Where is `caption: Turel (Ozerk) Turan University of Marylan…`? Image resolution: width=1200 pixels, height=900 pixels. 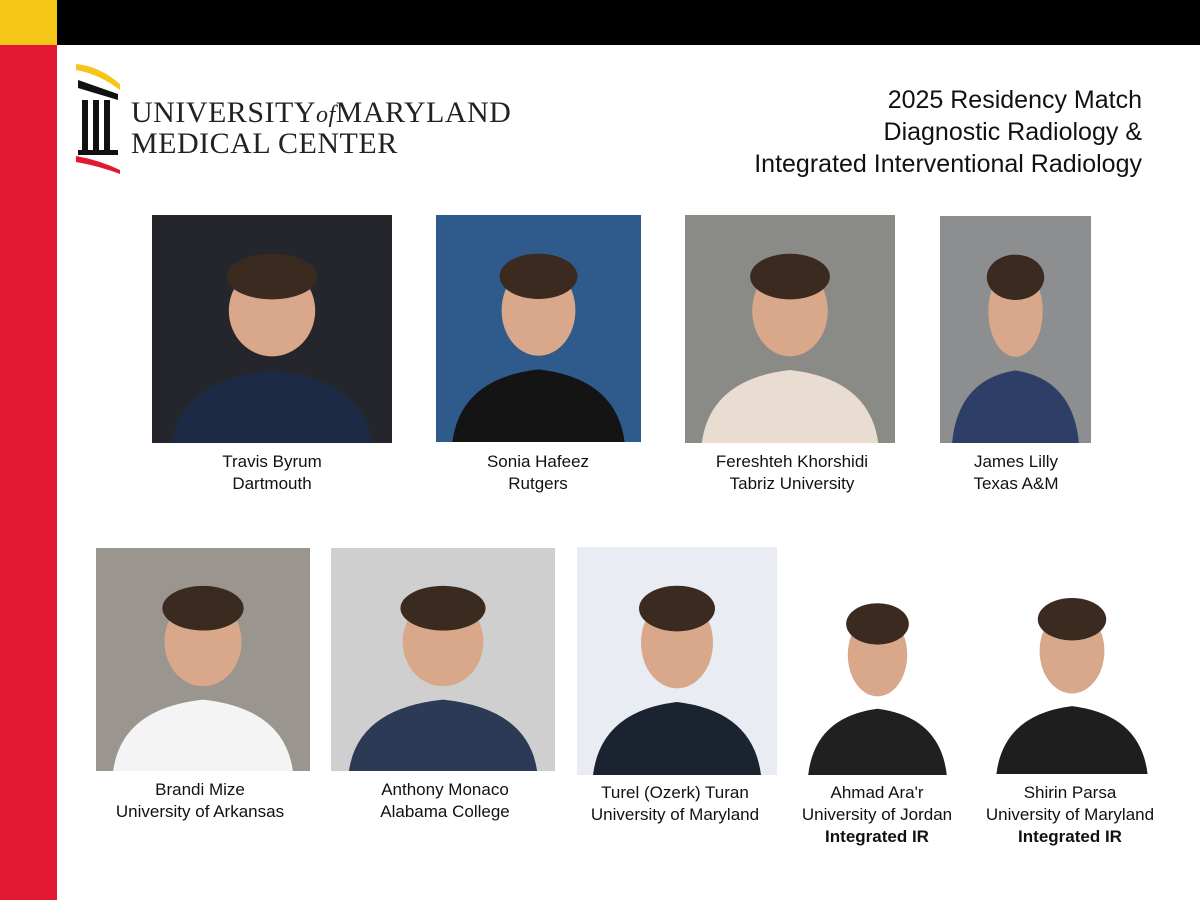
caption: Turel (Ozerk) Turan University of Marylan… is located at coordinates (675, 804).